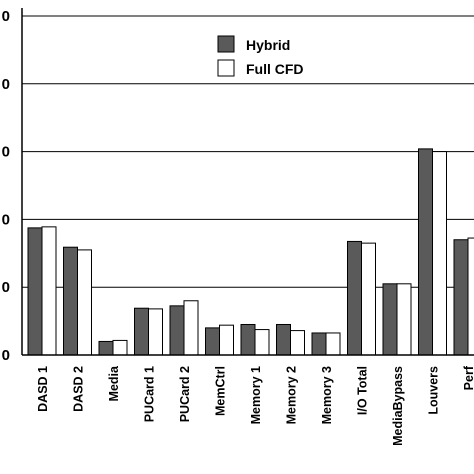 The width and height of the screenshot is (474, 474). Describe the element at coordinates (212, 341) in the screenshot. I see `bar-hybrid-memctrl` at that location.